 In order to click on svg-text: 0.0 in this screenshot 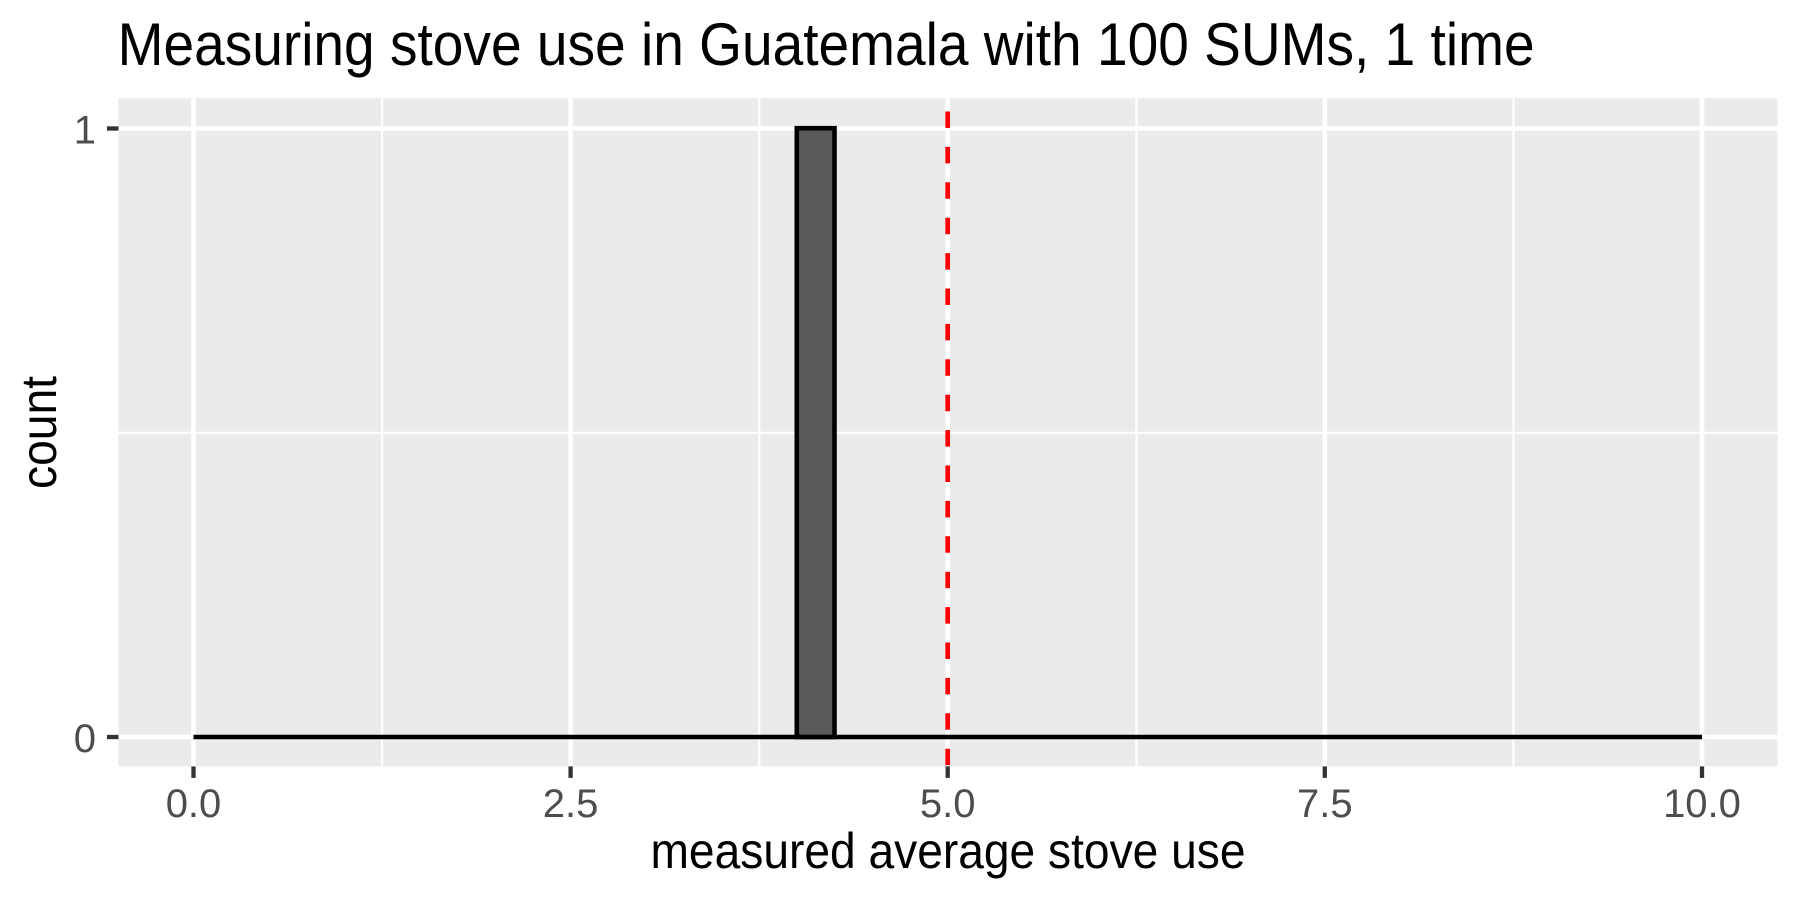, I will do `click(194, 804)`.